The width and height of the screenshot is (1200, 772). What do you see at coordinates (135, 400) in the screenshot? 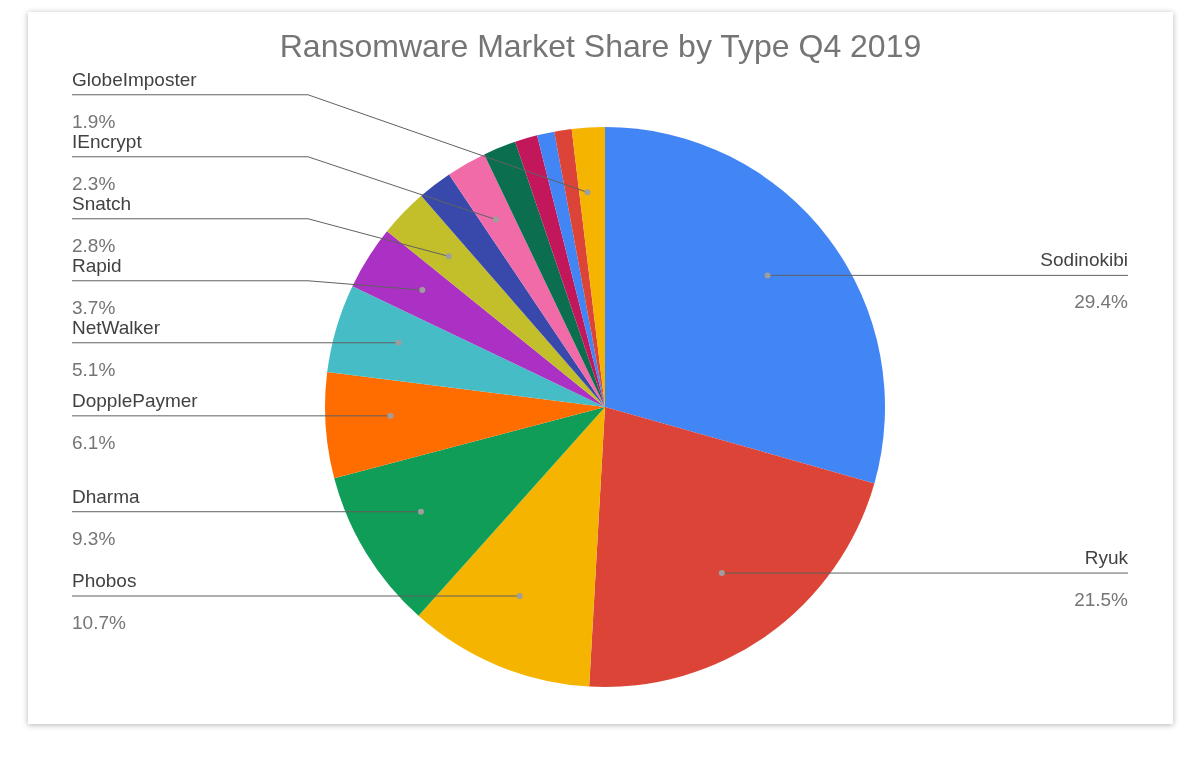
I see `slice-label: DopplePaymer` at bounding box center [135, 400].